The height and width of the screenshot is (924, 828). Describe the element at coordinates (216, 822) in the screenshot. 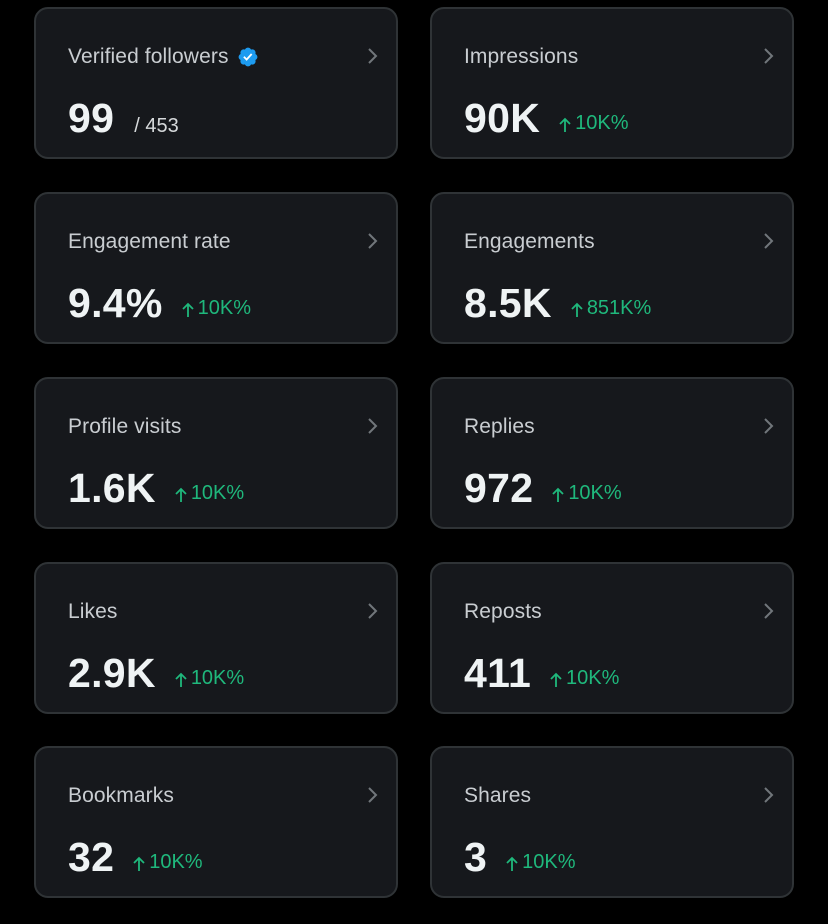

I see `metric-card-bookmarks: Bookmarks 32 10K%` at that location.